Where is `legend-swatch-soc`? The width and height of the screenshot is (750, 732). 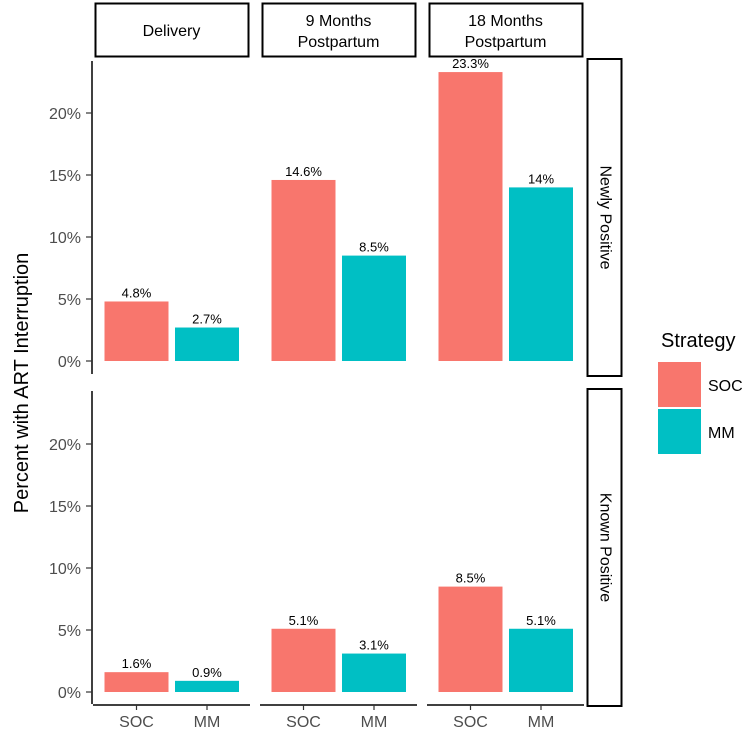 legend-swatch-soc is located at coordinates (679, 384).